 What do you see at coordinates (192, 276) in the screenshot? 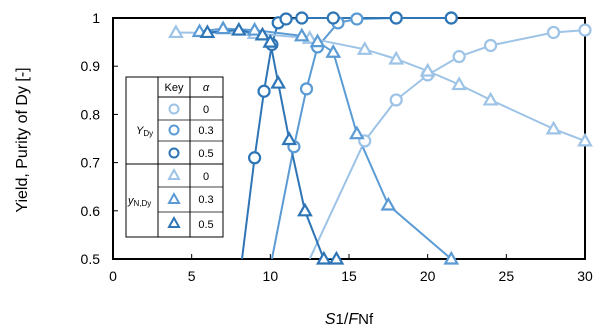
I see `x-tick-label: 5` at bounding box center [192, 276].